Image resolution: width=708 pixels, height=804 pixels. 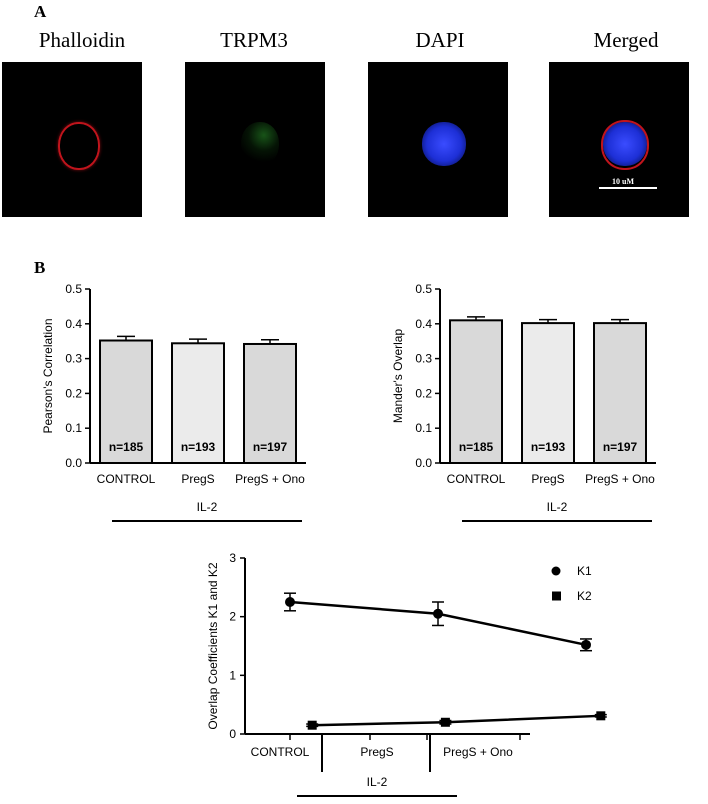 What do you see at coordinates (557, 507) in the screenshot?
I see `manders-group-label: IL-2` at bounding box center [557, 507].